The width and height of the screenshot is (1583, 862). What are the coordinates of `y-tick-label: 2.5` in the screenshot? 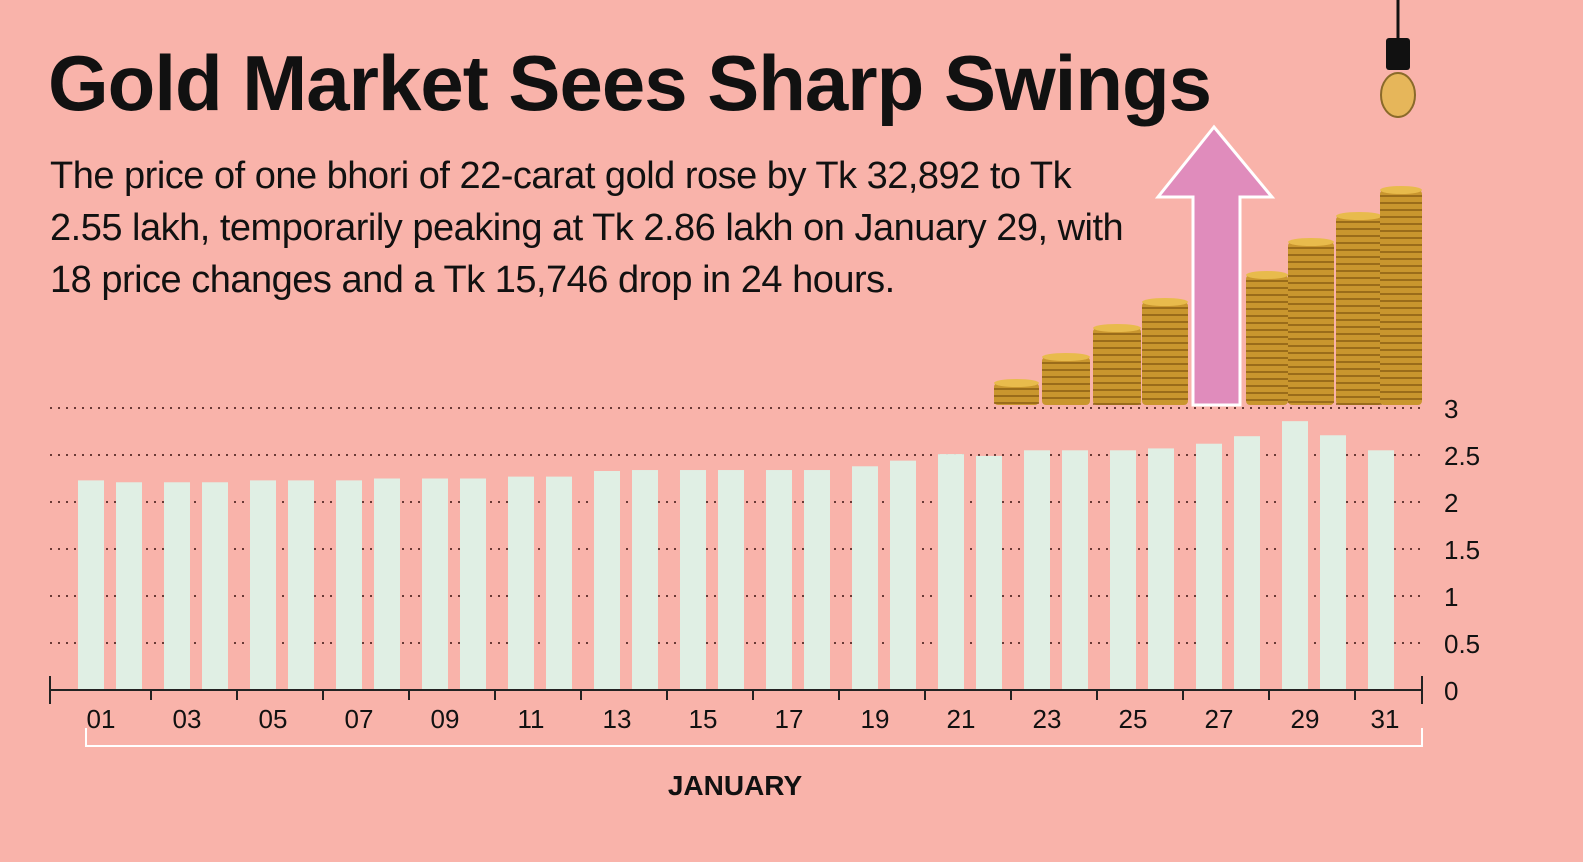 It's located at (1462, 456).